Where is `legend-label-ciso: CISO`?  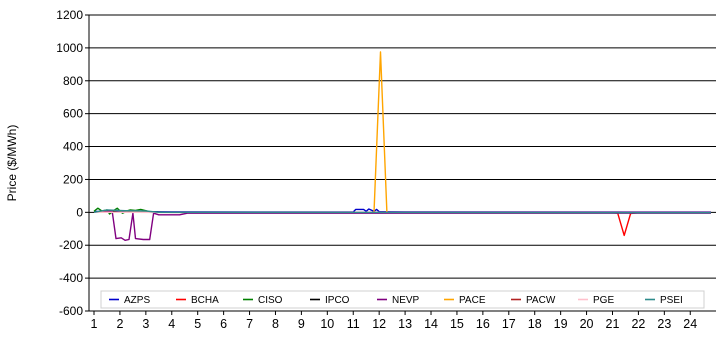
legend-label-ciso: CISO is located at coordinates (270, 300).